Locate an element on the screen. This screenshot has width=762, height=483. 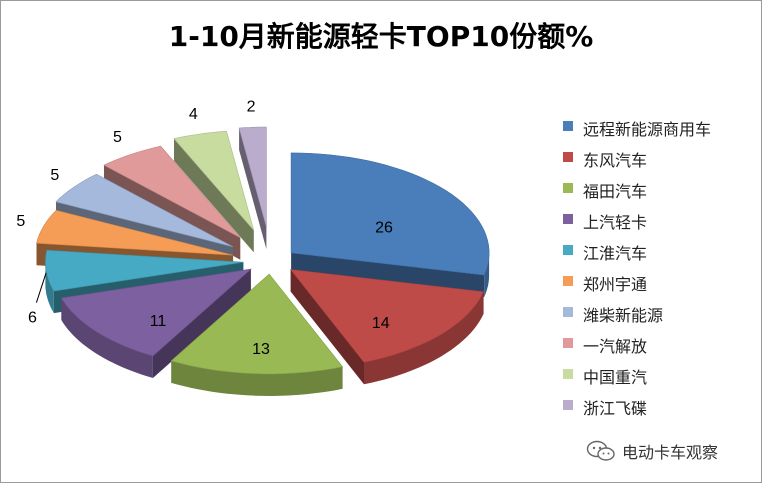
value-label-weichai: 5 is located at coordinates (54, 175).